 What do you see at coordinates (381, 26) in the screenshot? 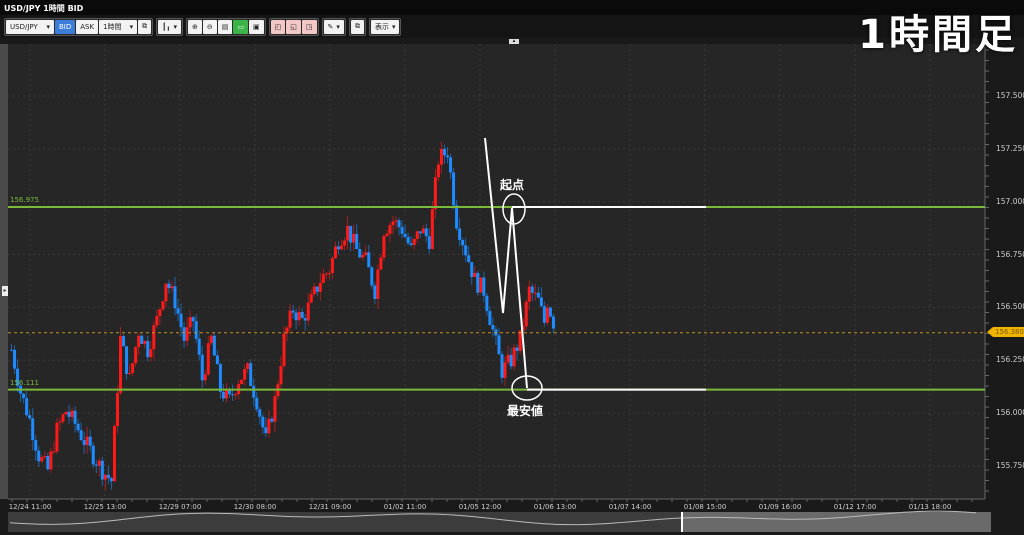
I see `display-label: 表示` at bounding box center [381, 26].